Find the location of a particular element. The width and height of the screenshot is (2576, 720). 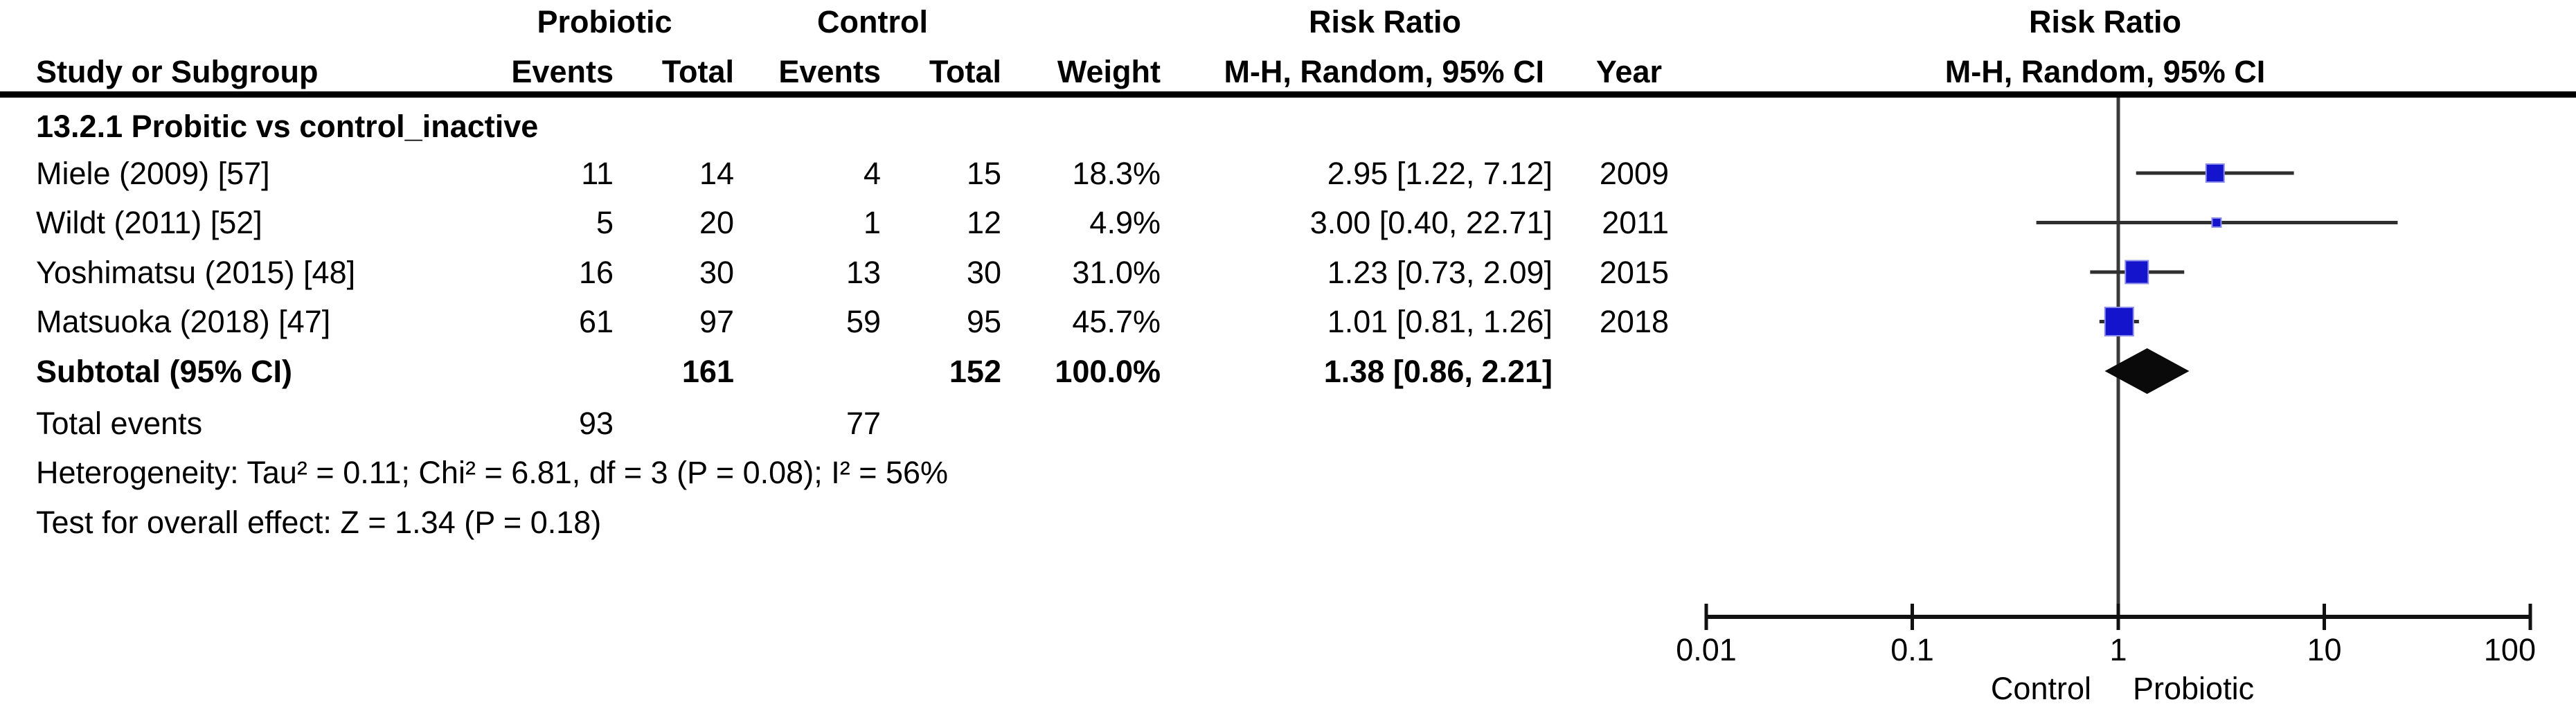

total1-value: 20 is located at coordinates (716, 222).